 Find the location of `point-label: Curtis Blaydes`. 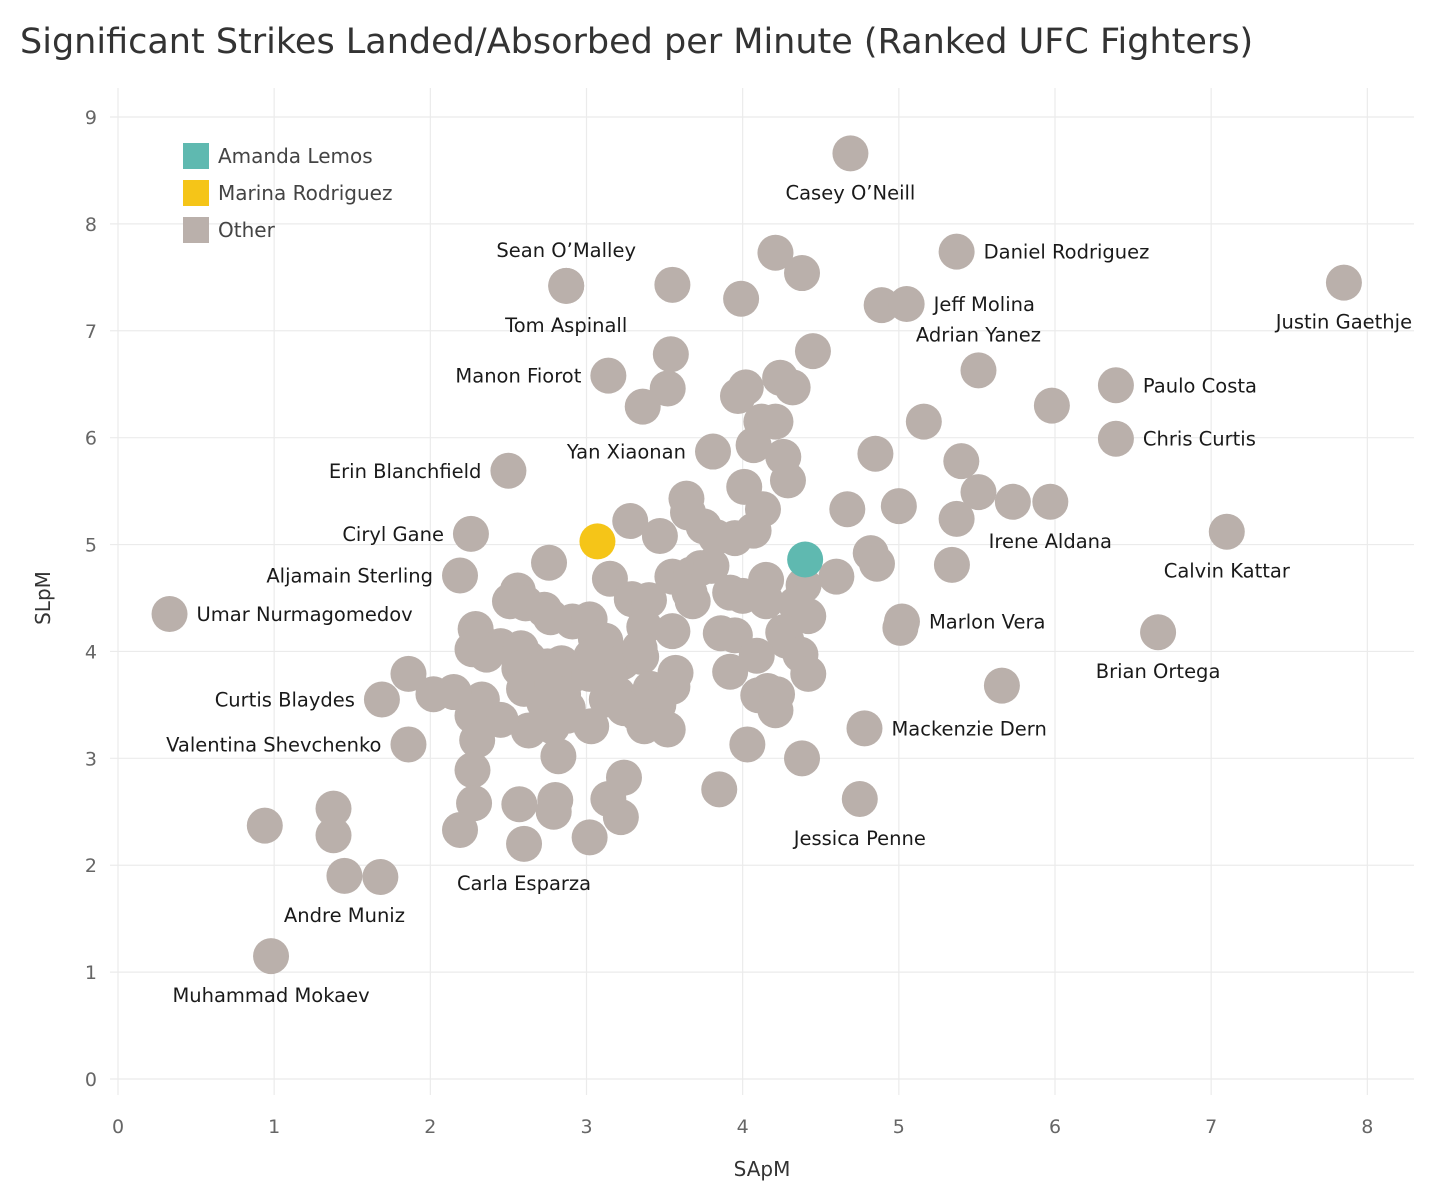

point-label: Curtis Blaydes is located at coordinates (285, 700).